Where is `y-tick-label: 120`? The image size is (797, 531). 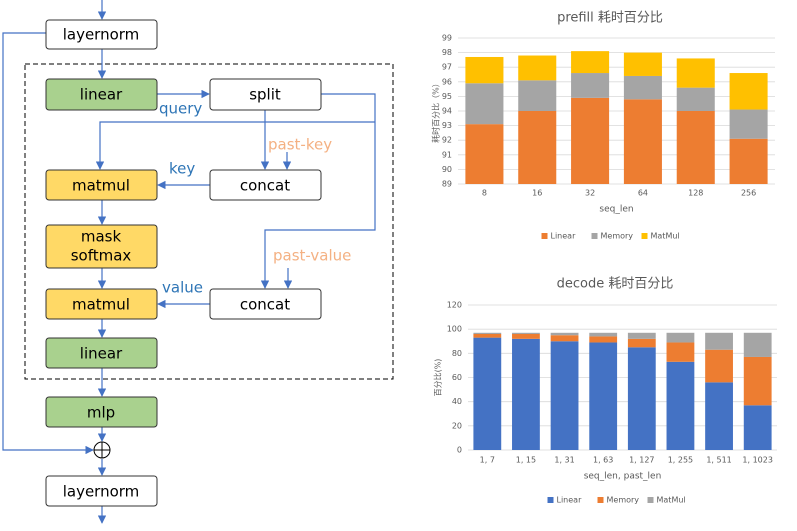 y-tick-label: 120 is located at coordinates (454, 305).